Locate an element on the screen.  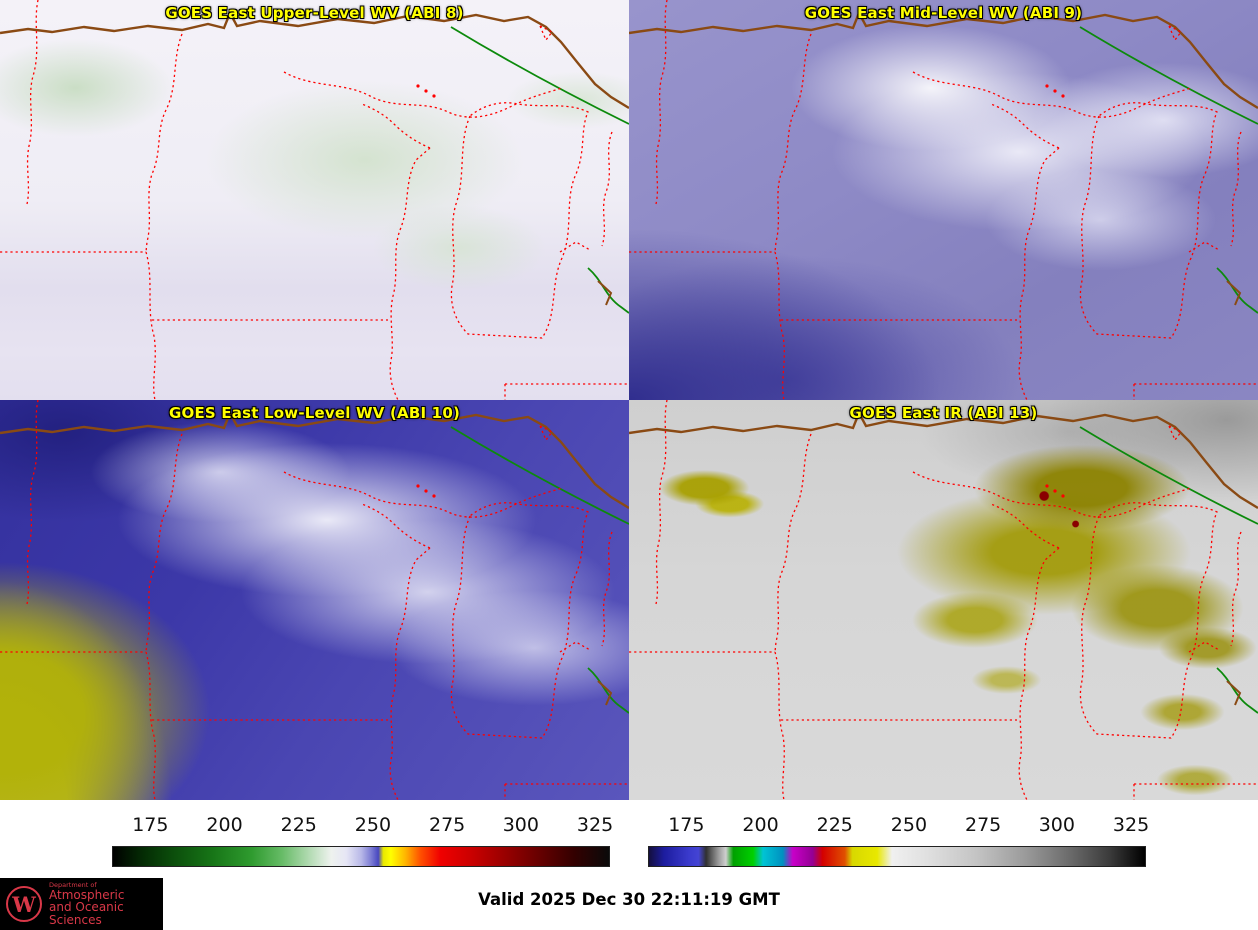
logo-line-3: and Oceanic Sciences is located at coordinates (86, 913).